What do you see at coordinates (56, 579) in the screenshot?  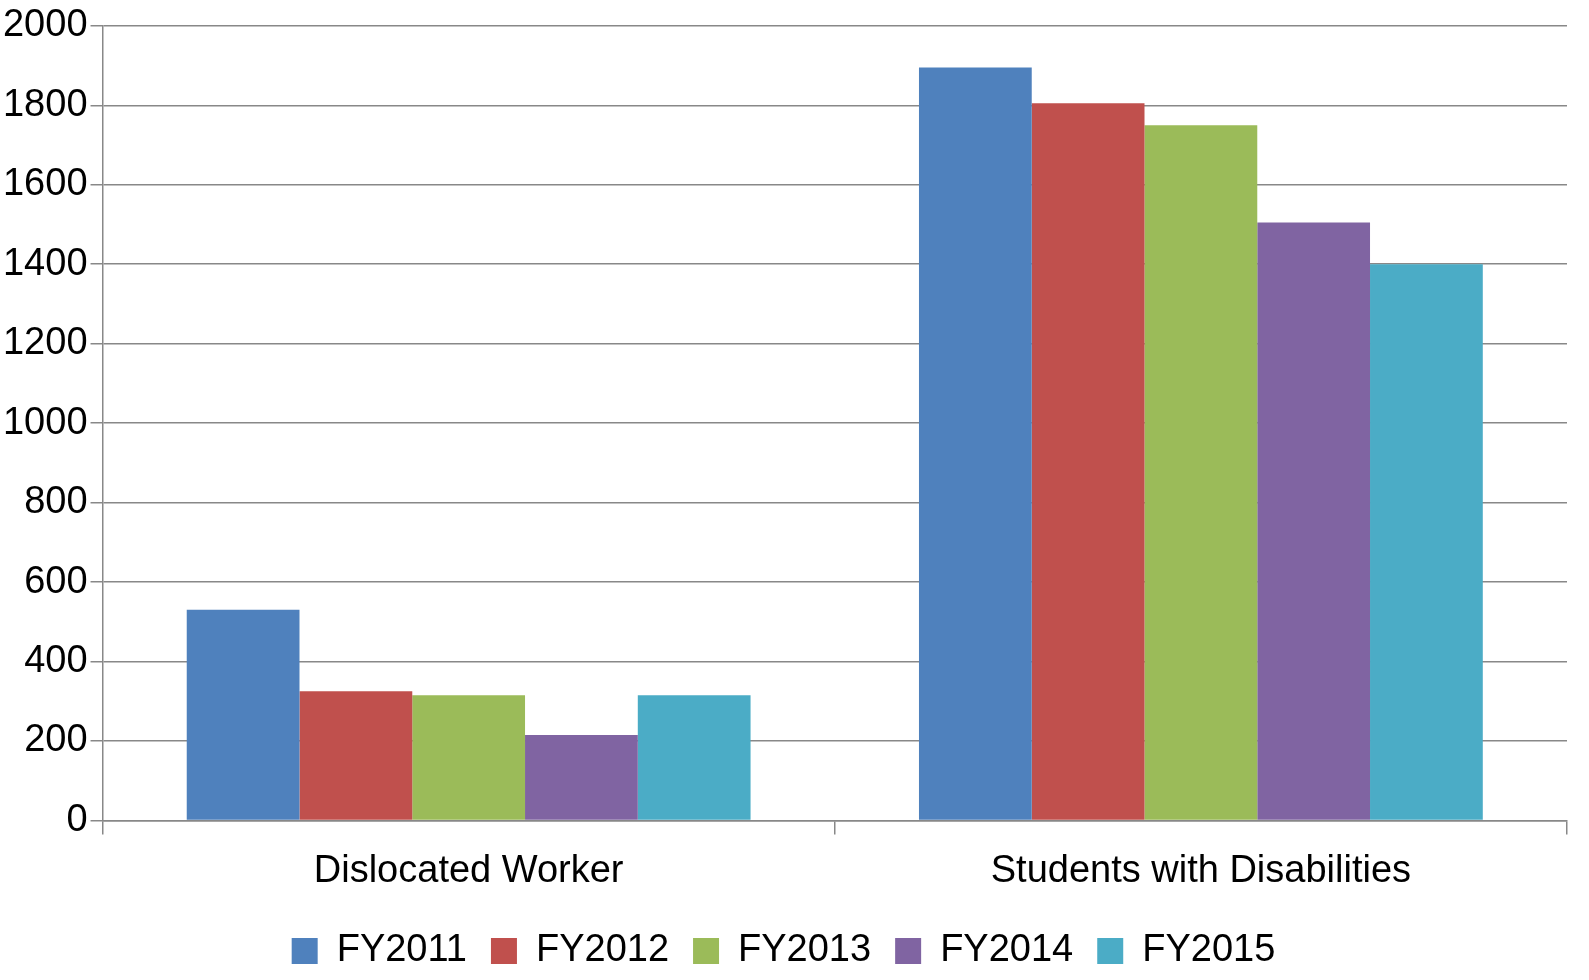 I see `y-tick-label: 600` at bounding box center [56, 579].